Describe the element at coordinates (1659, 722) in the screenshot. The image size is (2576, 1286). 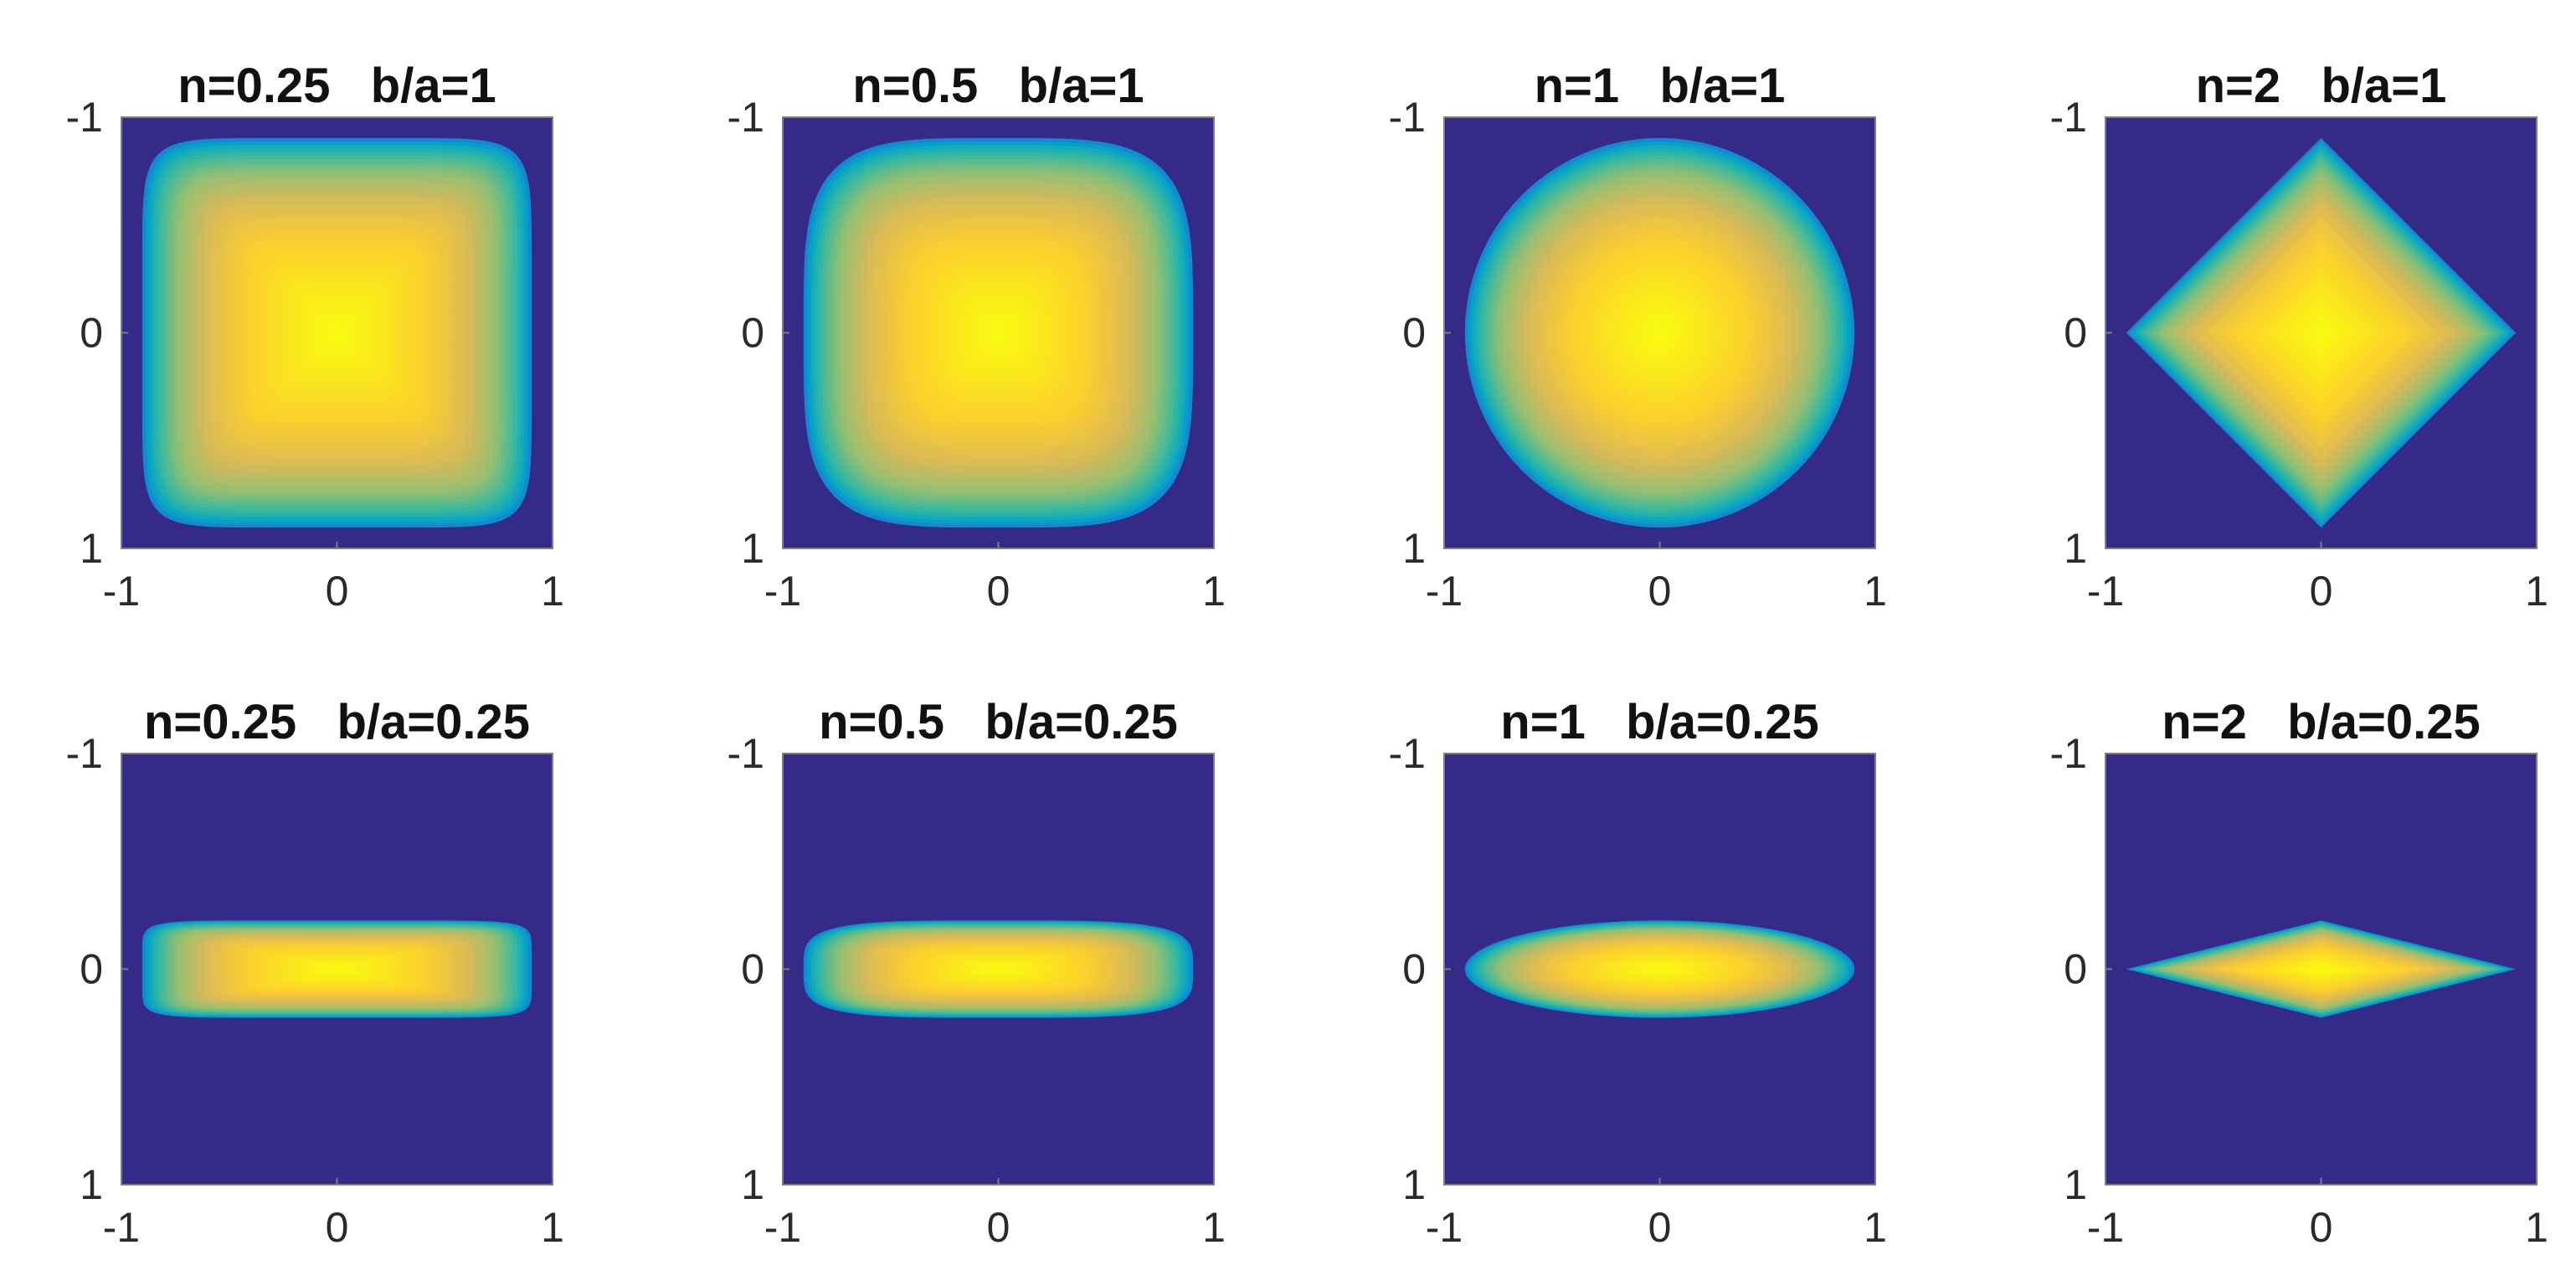
I see `subplot-title: n=1 b/a=0.25` at that location.